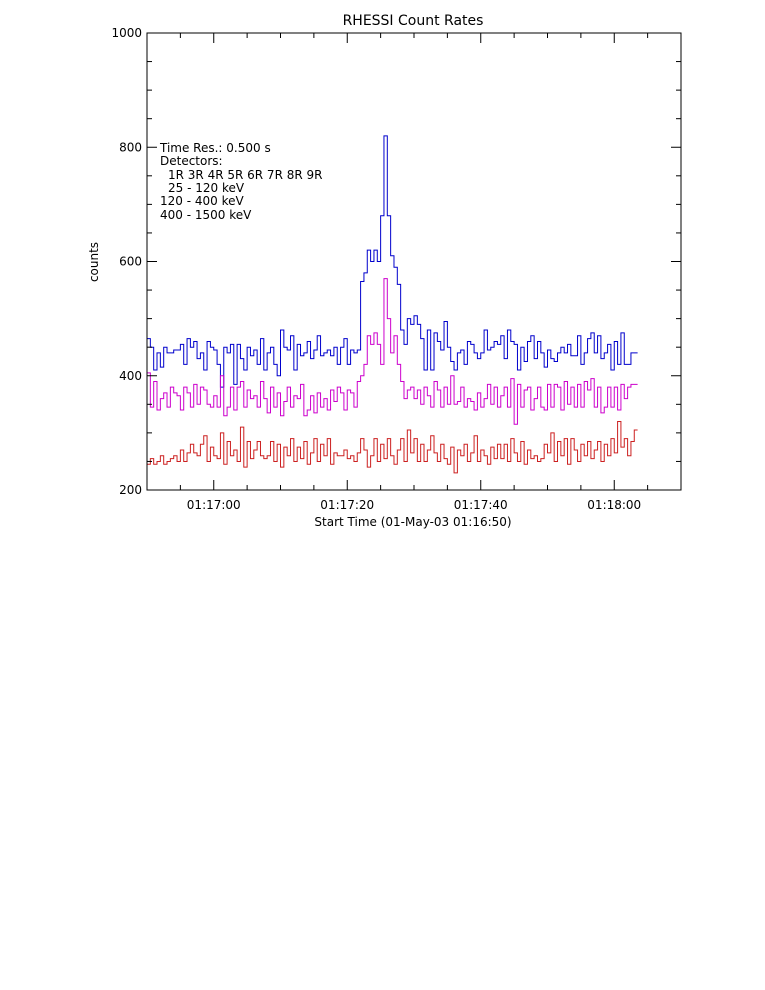 The width and height of the screenshot is (765, 990). I want to click on x-tick-label-2: 01:17:40, so click(481, 505).